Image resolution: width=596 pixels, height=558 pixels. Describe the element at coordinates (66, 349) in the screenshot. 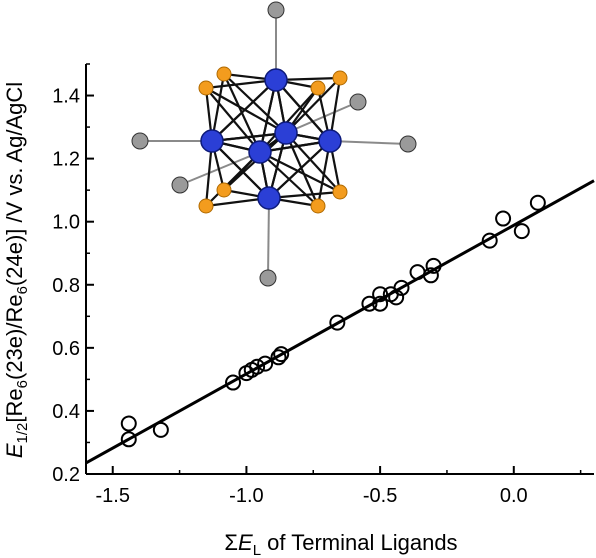

I see `y-tick-label: 0.6` at that location.